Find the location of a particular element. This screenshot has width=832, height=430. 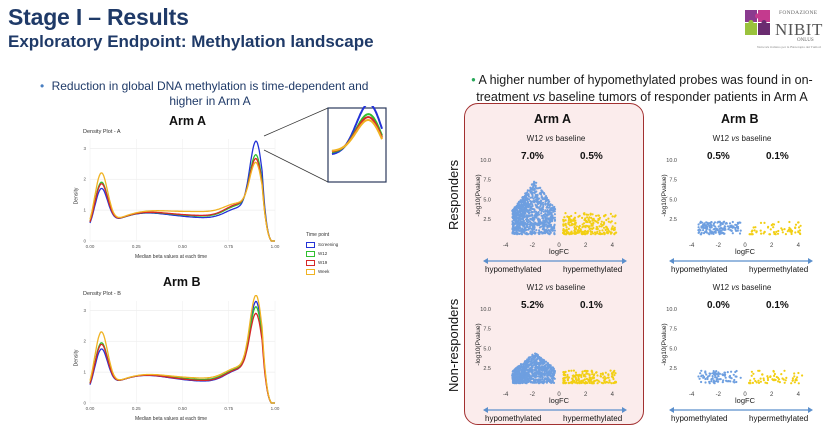

panel-subtitle-text: W12 is located at coordinates (722, 138).